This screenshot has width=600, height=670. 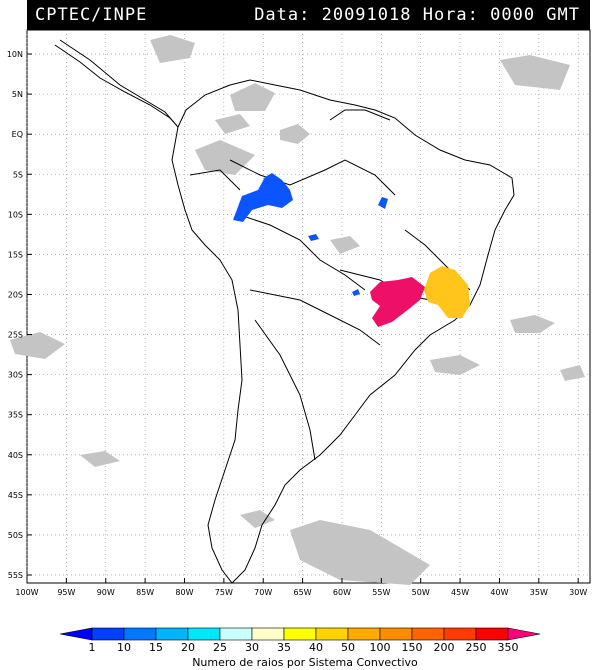 I want to click on lat-tick-label: 15S, so click(x=15, y=254).